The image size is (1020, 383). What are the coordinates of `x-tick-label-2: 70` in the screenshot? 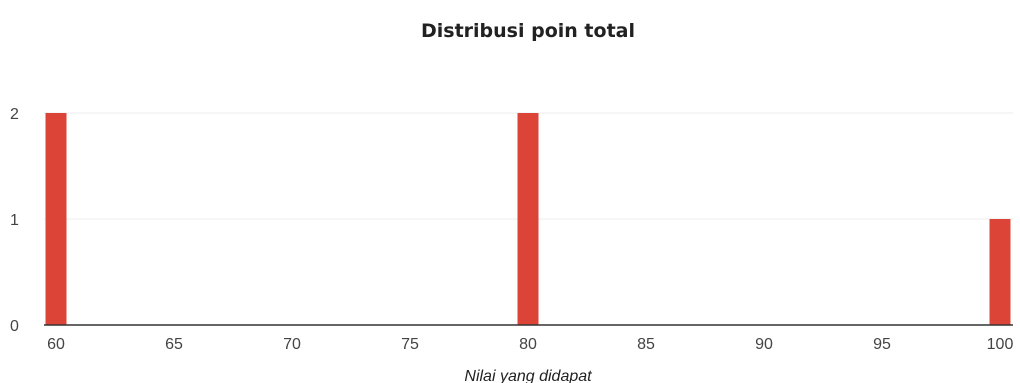 It's located at (292, 344).